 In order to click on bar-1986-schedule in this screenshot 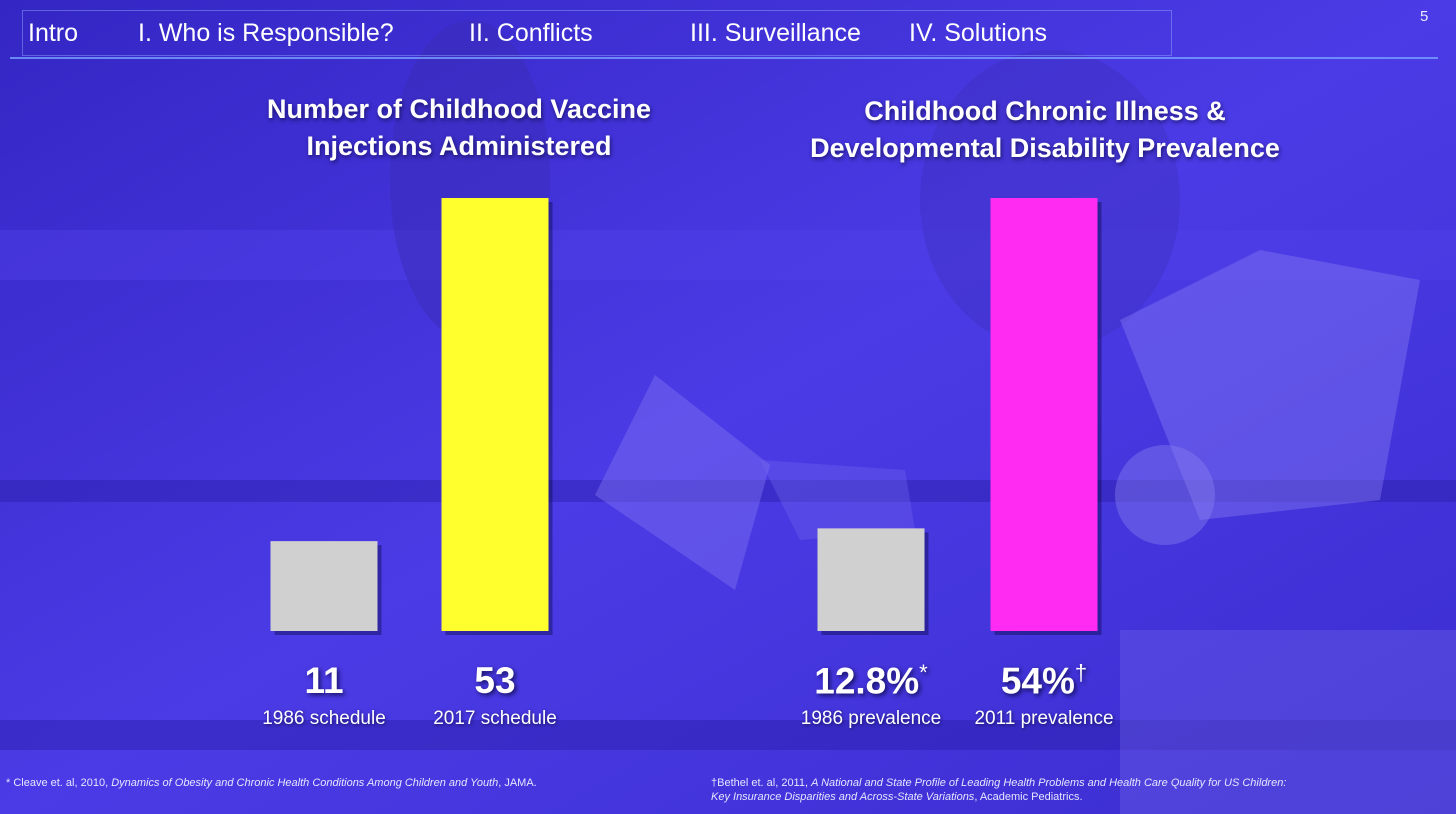, I will do `click(324, 586)`.